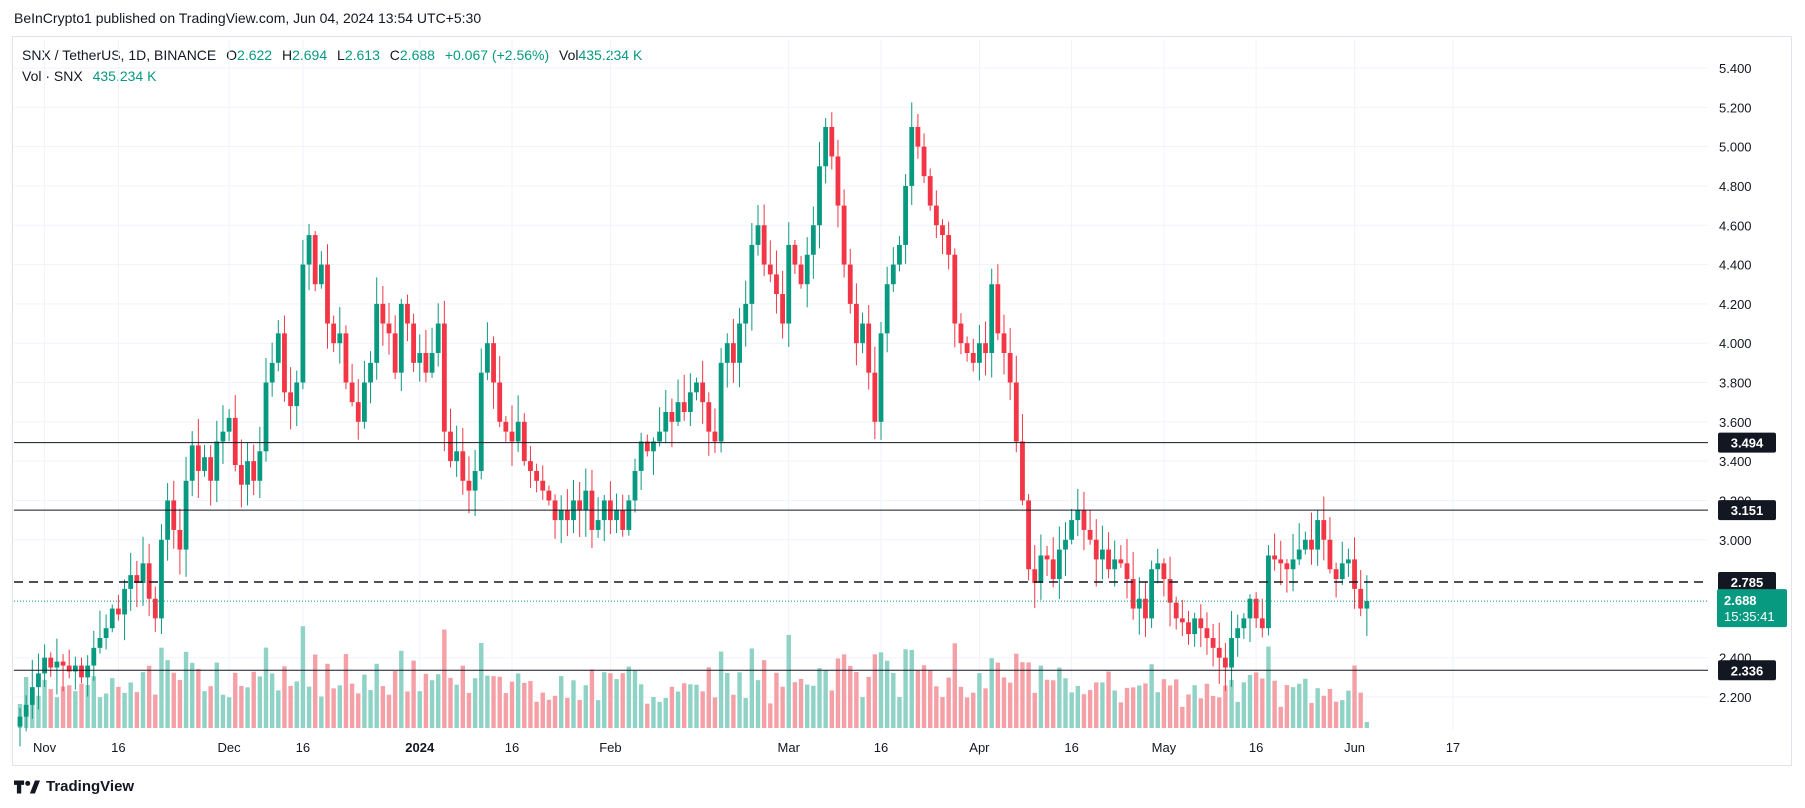 The image size is (1805, 808). Describe the element at coordinates (1735, 304) in the screenshot. I see `y-tick-label: 4.200` at that location.